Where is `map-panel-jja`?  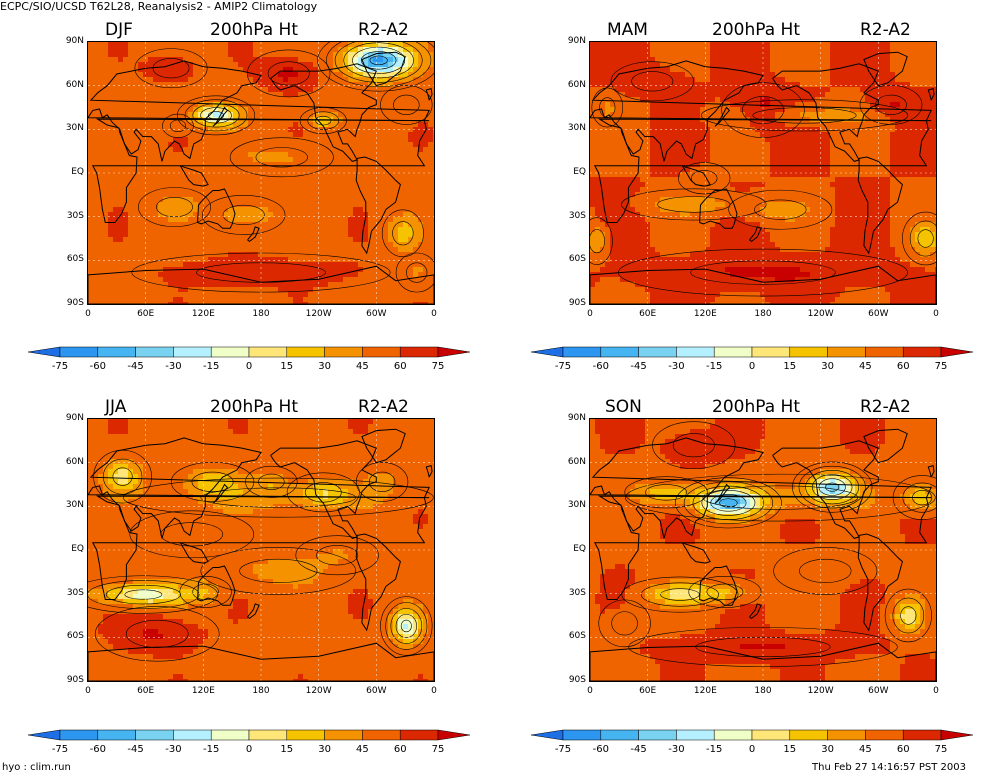
map-panel-jja is located at coordinates (261, 550).